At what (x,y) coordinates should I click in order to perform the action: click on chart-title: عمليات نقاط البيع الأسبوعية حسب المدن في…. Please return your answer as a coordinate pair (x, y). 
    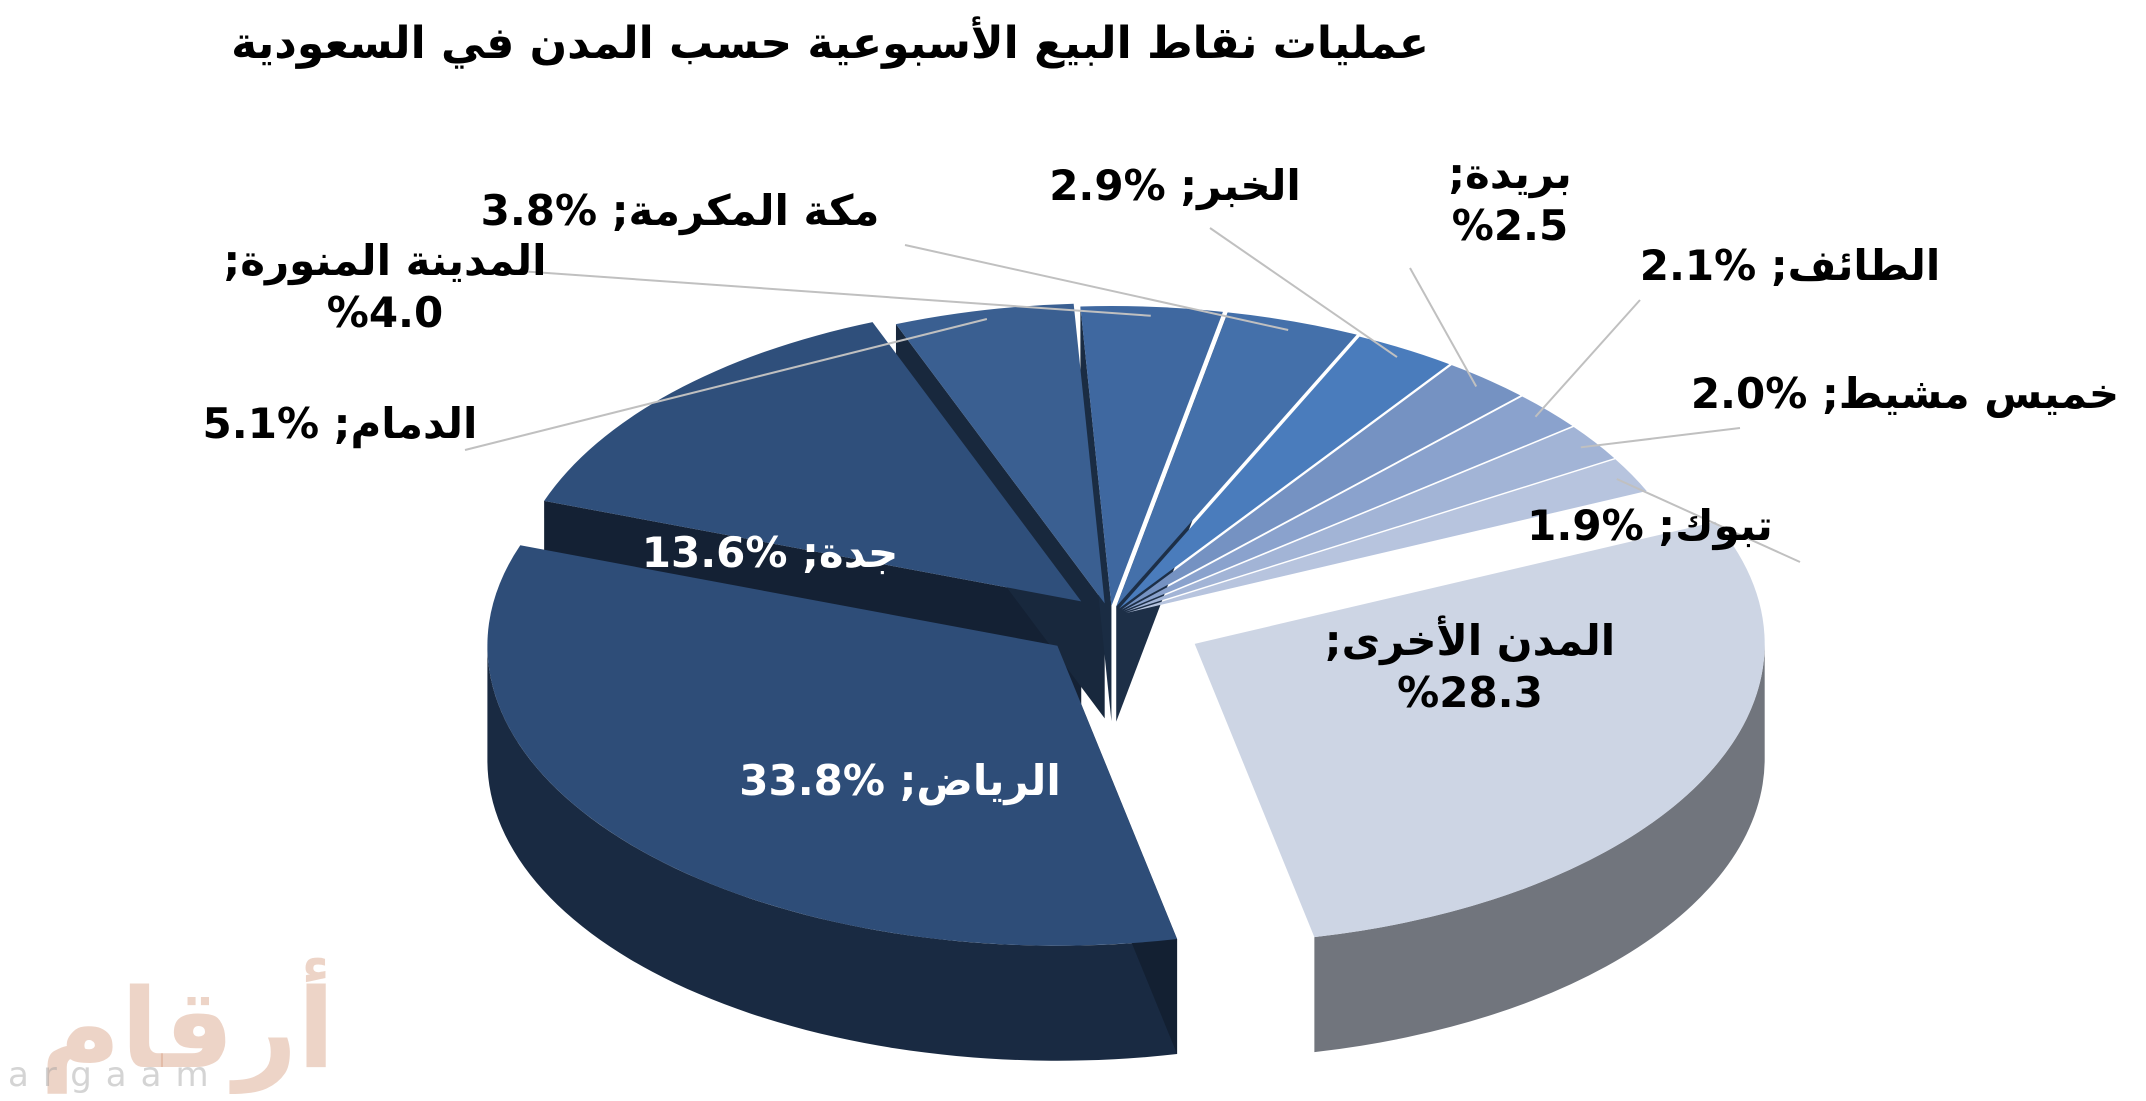
    Looking at the image, I should click on (830, 43).